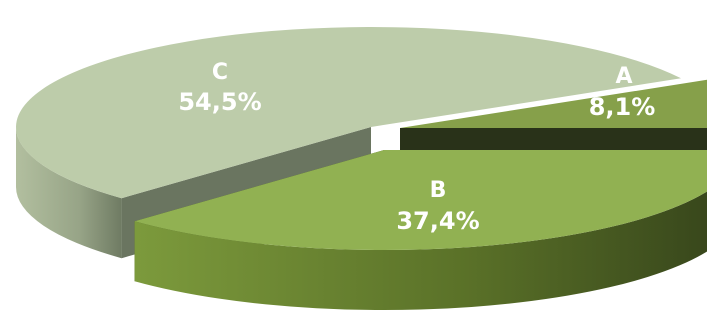 This screenshot has height=323, width=707. What do you see at coordinates (438, 190) in the screenshot?
I see `slice-b-name-label: B` at bounding box center [438, 190].